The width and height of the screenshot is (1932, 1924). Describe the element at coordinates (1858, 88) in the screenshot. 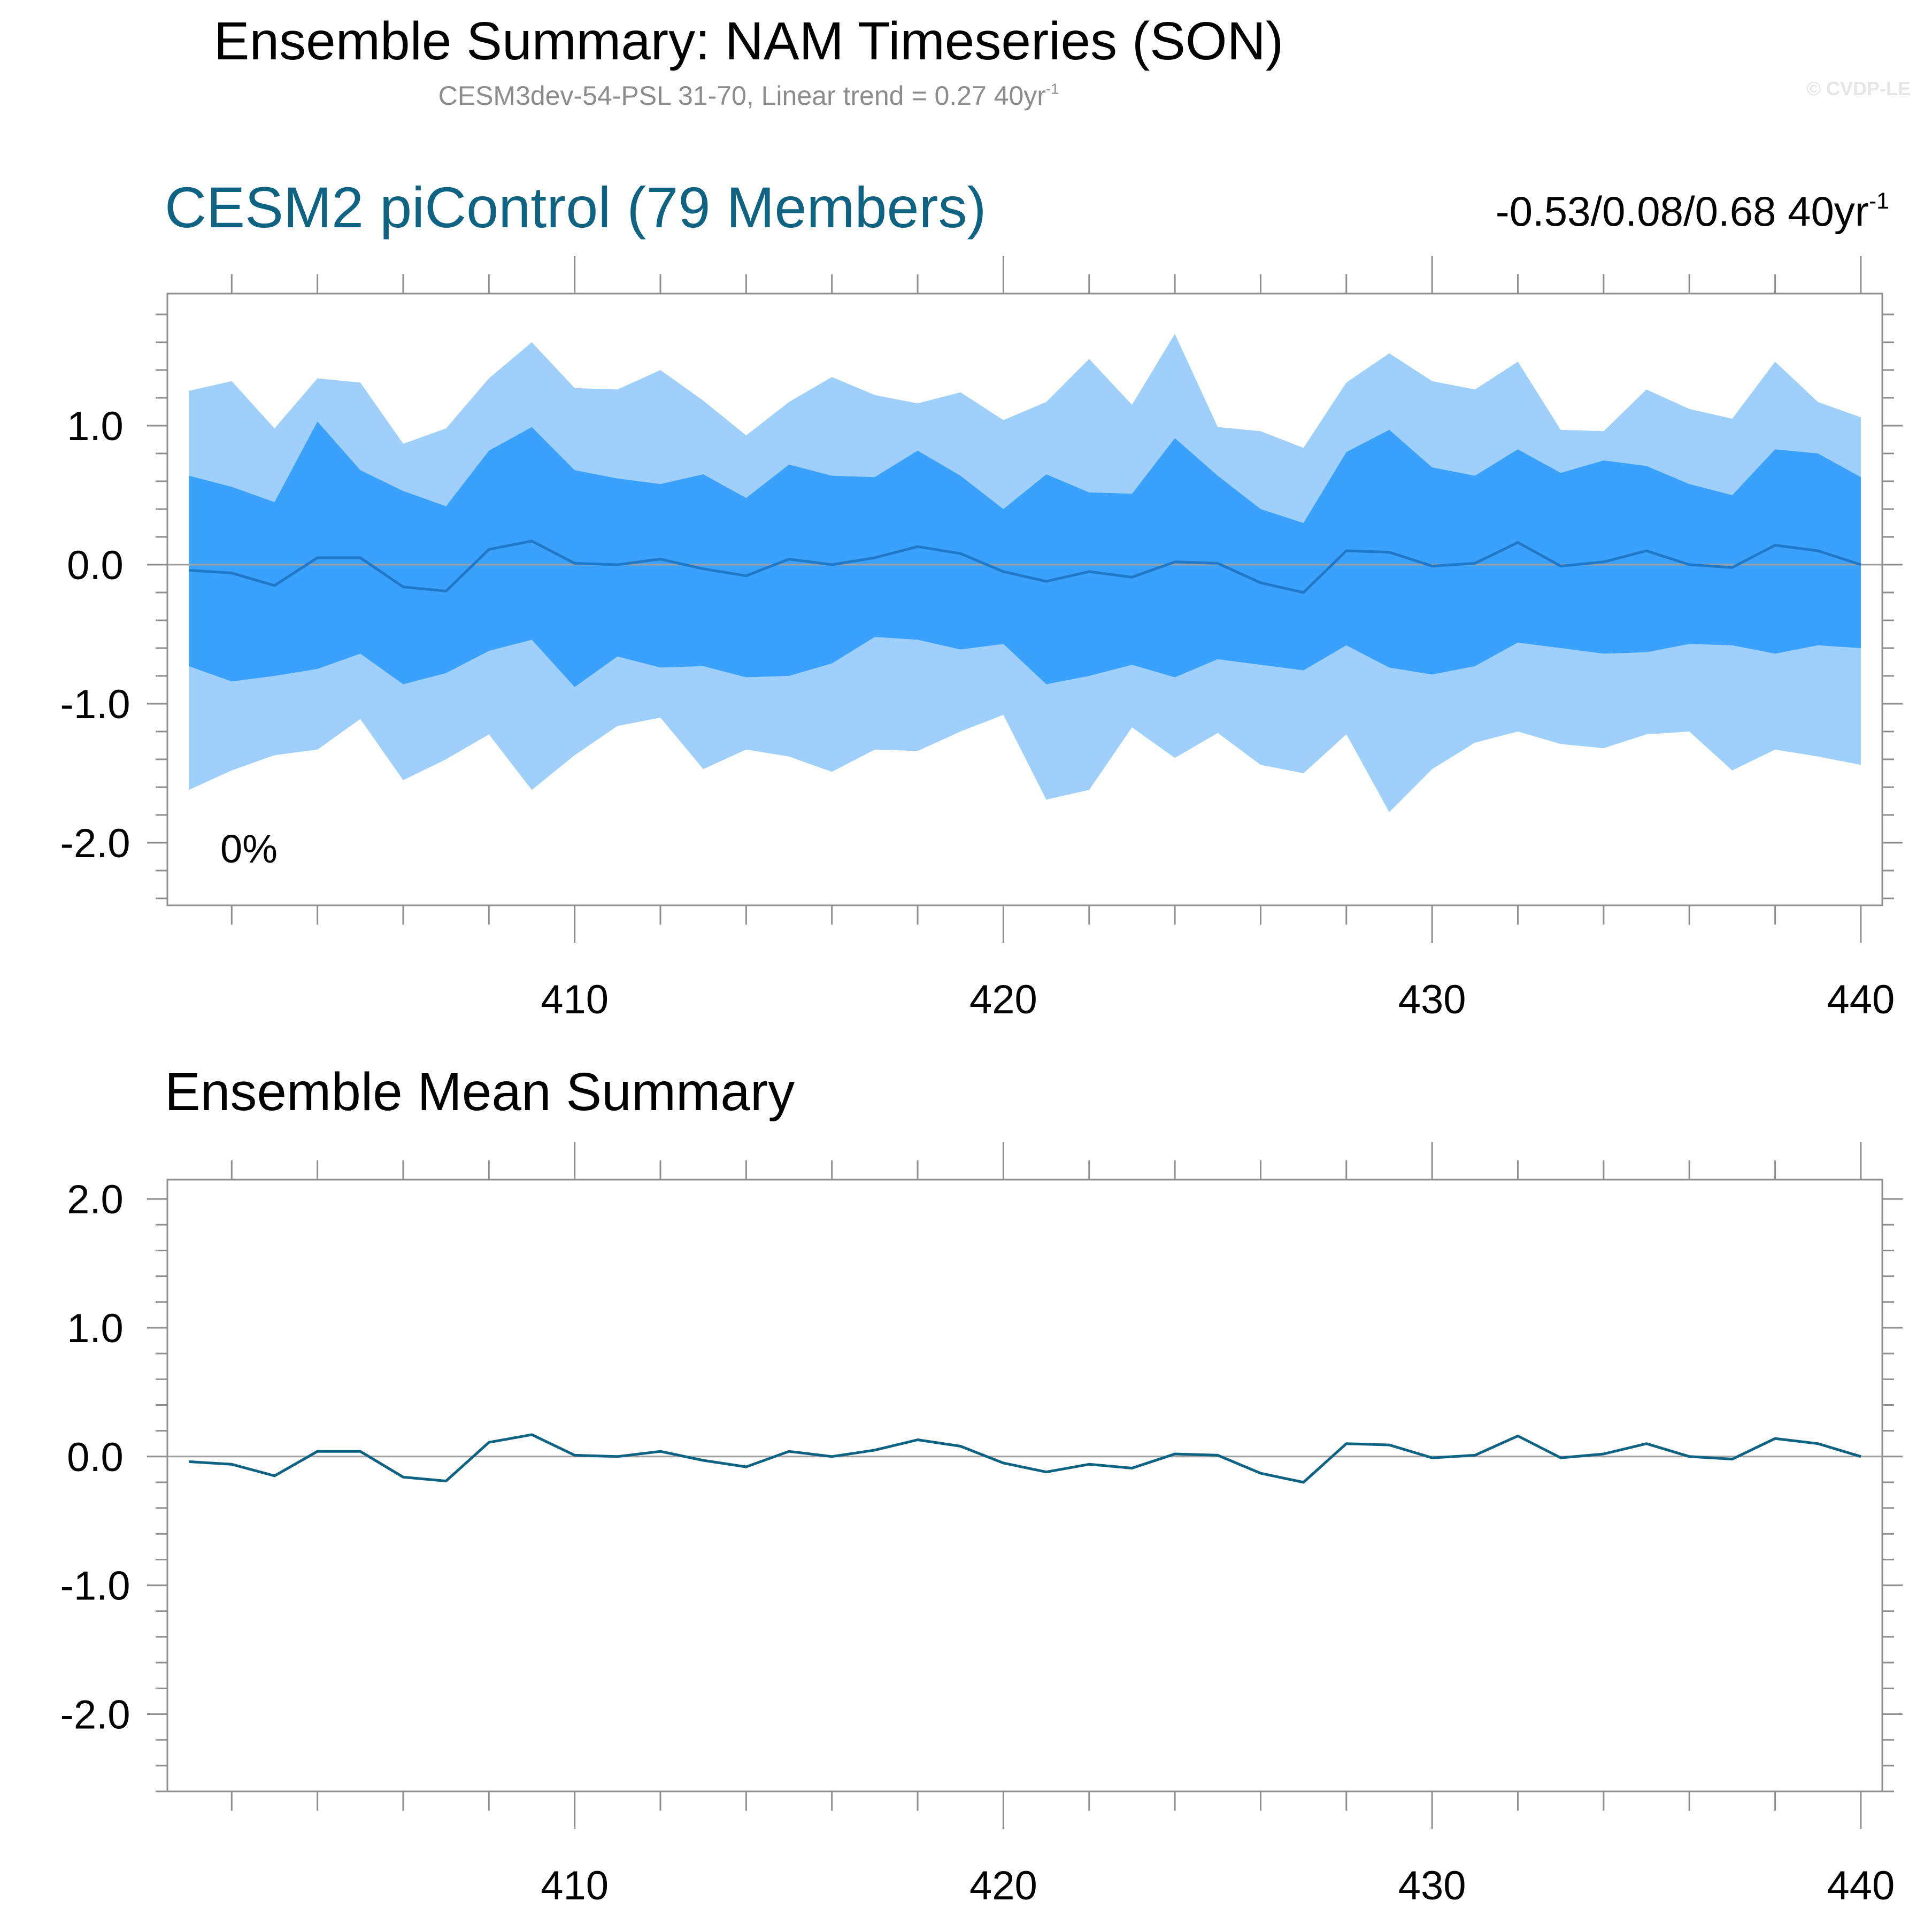

I see `credit-watermark: © CVDP-LE` at that location.